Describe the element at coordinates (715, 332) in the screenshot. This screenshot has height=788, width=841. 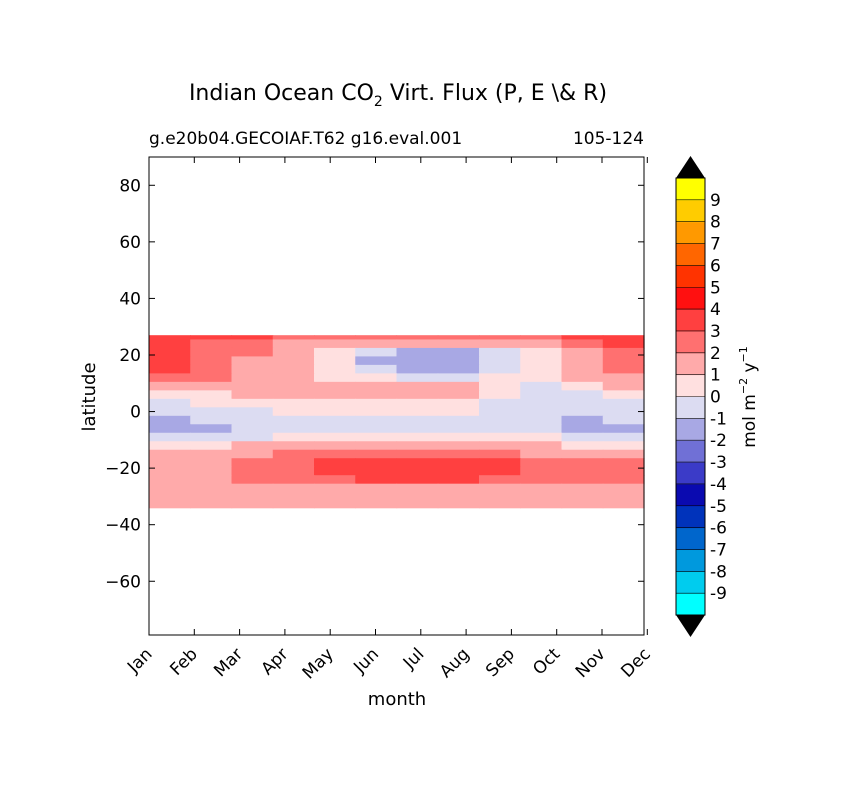
I see `colorbar-tick-label: 3` at that location.